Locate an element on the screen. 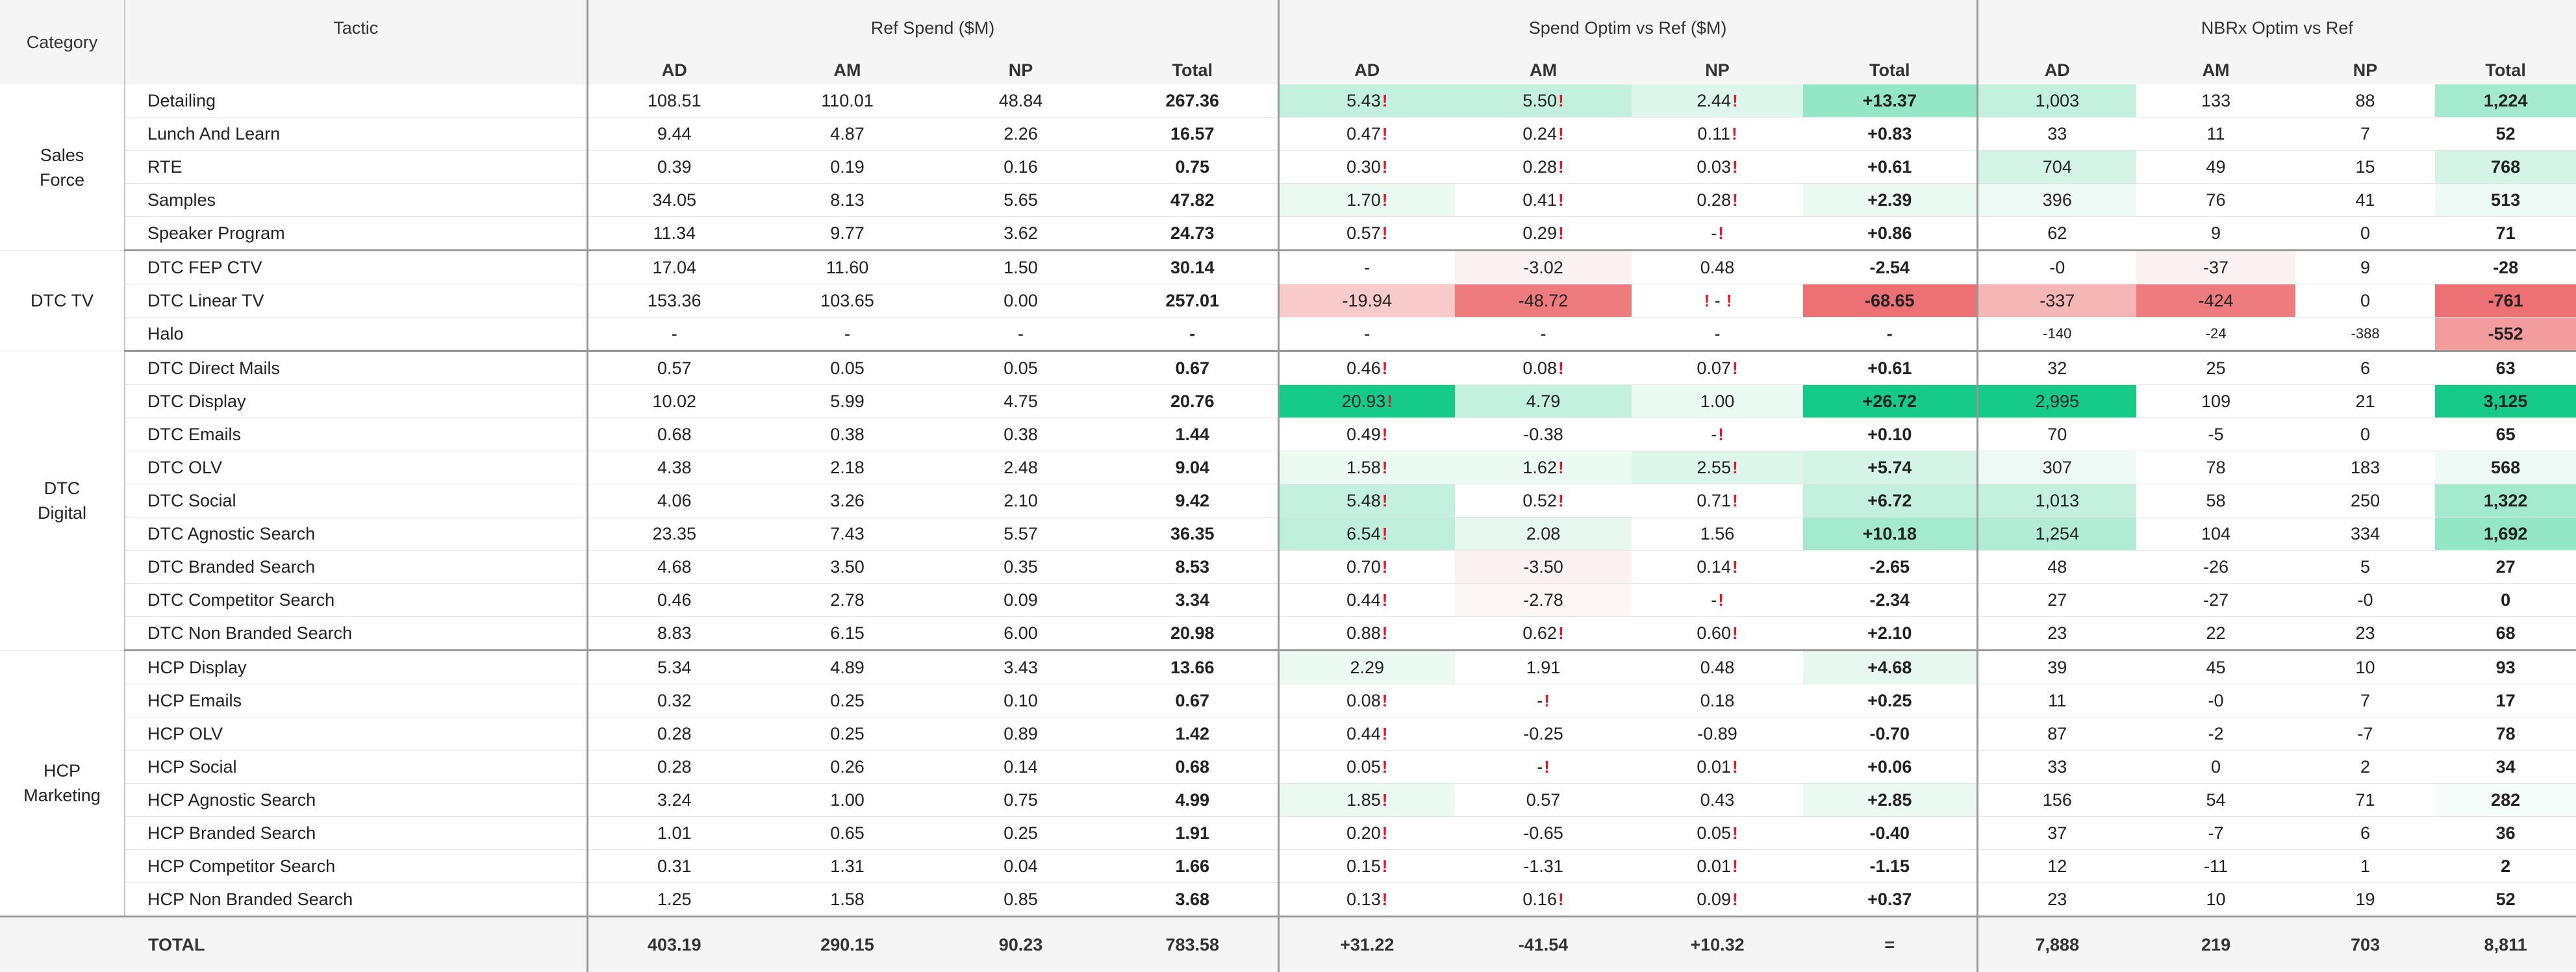  tactic-cell: DTC Emails is located at coordinates (356, 434).